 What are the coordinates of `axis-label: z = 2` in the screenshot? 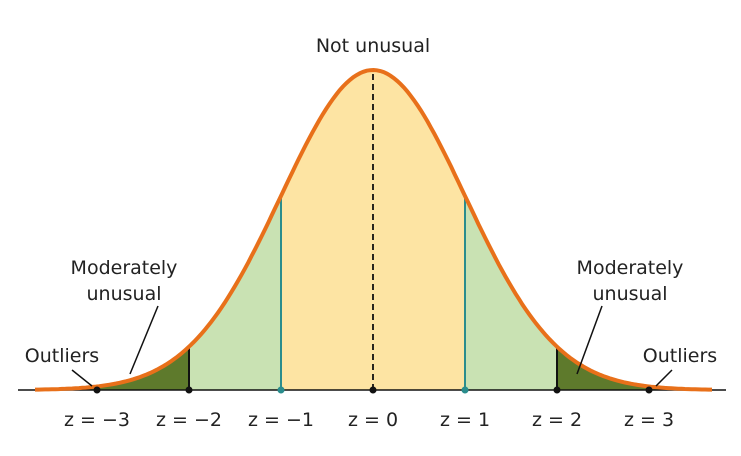 It's located at (557, 420).